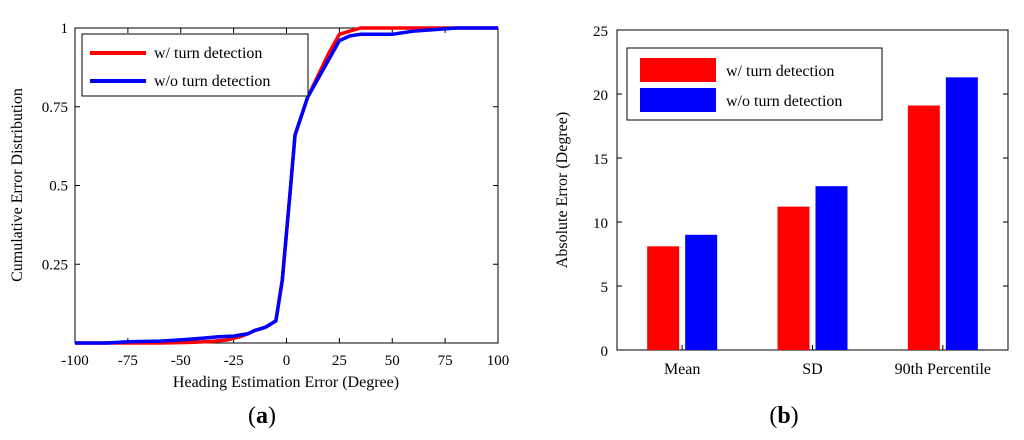 This screenshot has height=440, width=1024. Describe the element at coordinates (600, 224) in the screenshot. I see `bar-y-tick-label: 10` at that location.